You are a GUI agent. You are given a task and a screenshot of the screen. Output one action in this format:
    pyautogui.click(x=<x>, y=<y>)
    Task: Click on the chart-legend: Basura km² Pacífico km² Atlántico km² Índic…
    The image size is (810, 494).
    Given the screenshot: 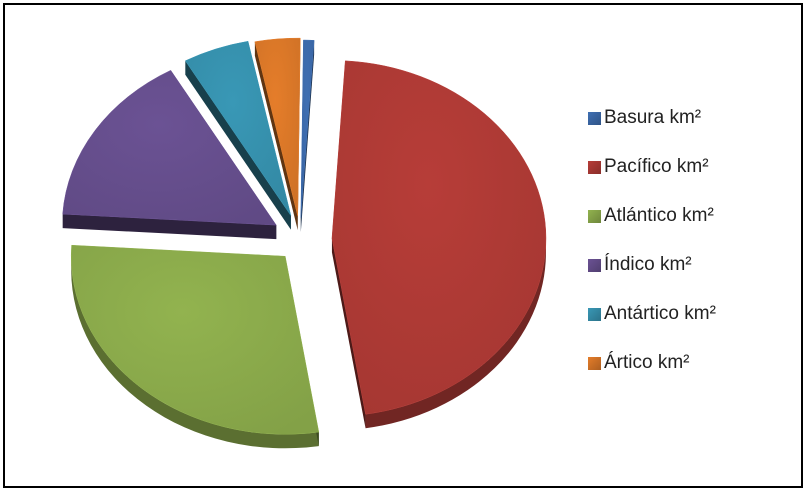 What is the action you would take?
    pyautogui.click(x=652, y=247)
    